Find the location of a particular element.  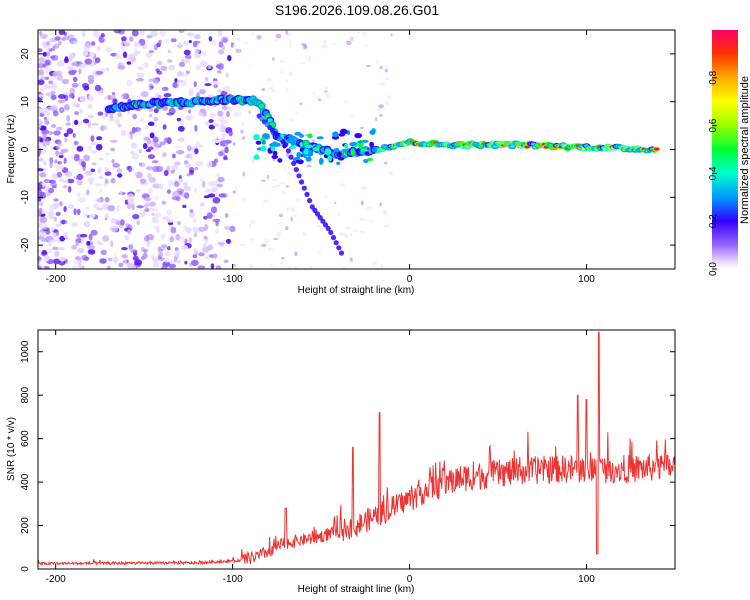

spectrogram-ytick-label: 0 is located at coordinates (25, 149).